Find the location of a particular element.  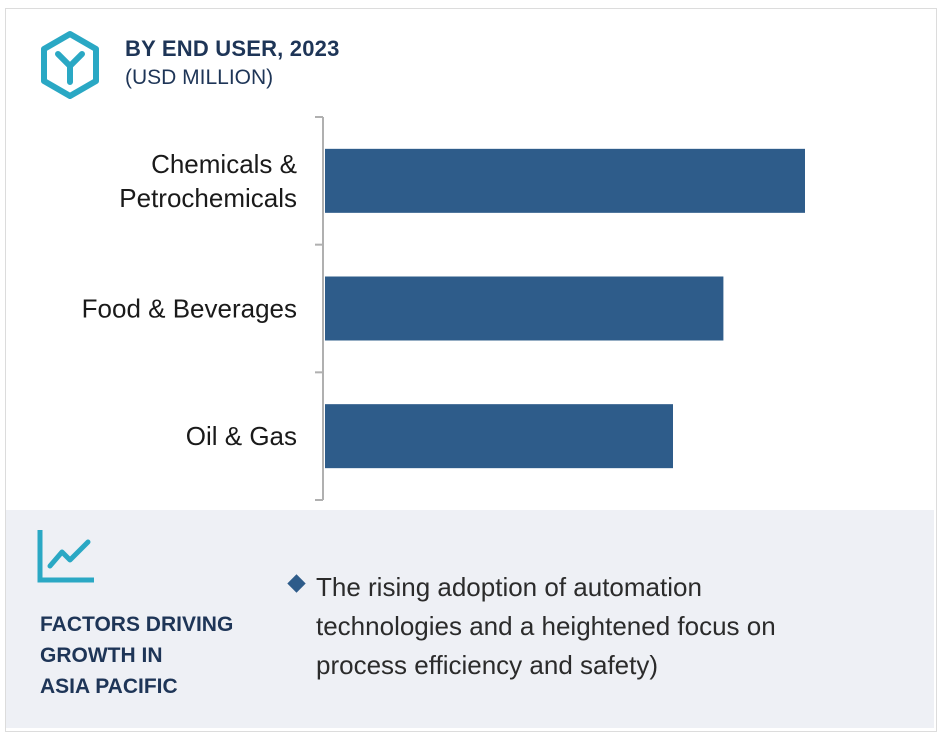

chart-title: BY END USER, 2023 is located at coordinates (232, 48).